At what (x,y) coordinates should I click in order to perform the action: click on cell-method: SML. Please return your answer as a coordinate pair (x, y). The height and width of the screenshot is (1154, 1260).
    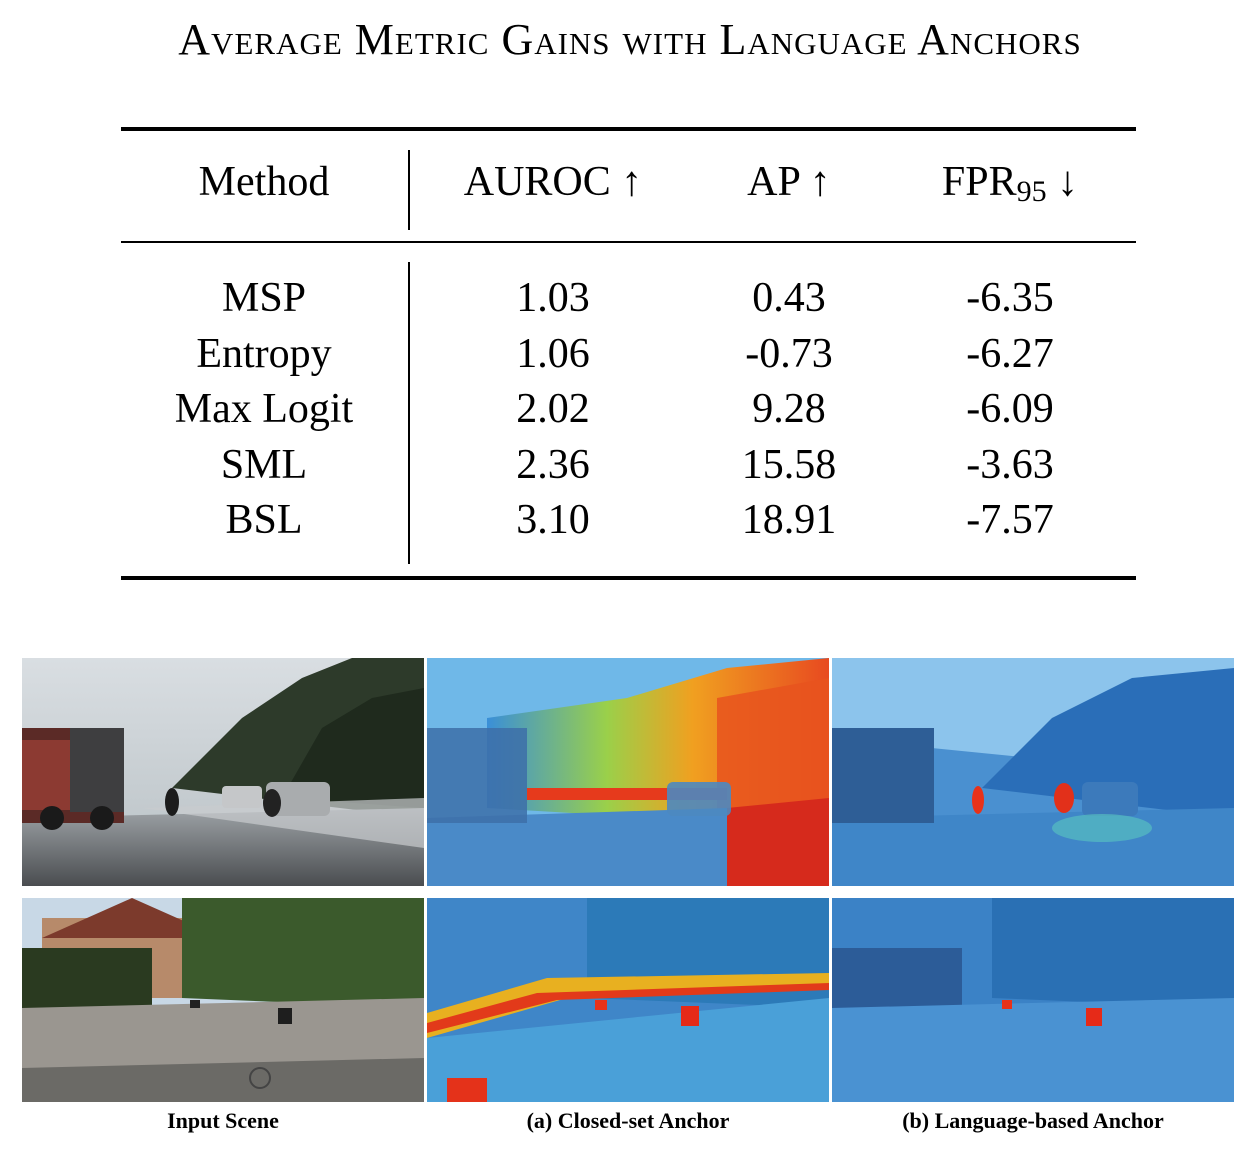
    Looking at the image, I should click on (264, 464).